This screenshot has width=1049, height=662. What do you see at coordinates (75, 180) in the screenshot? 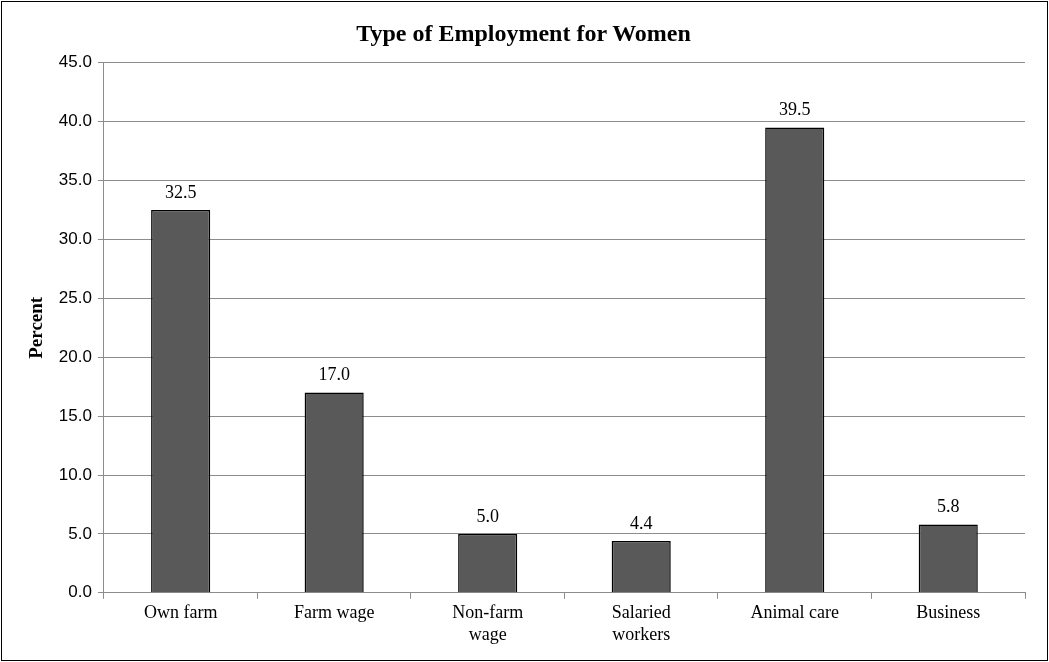
I see `y-tick-label: 35.0` at bounding box center [75, 180].